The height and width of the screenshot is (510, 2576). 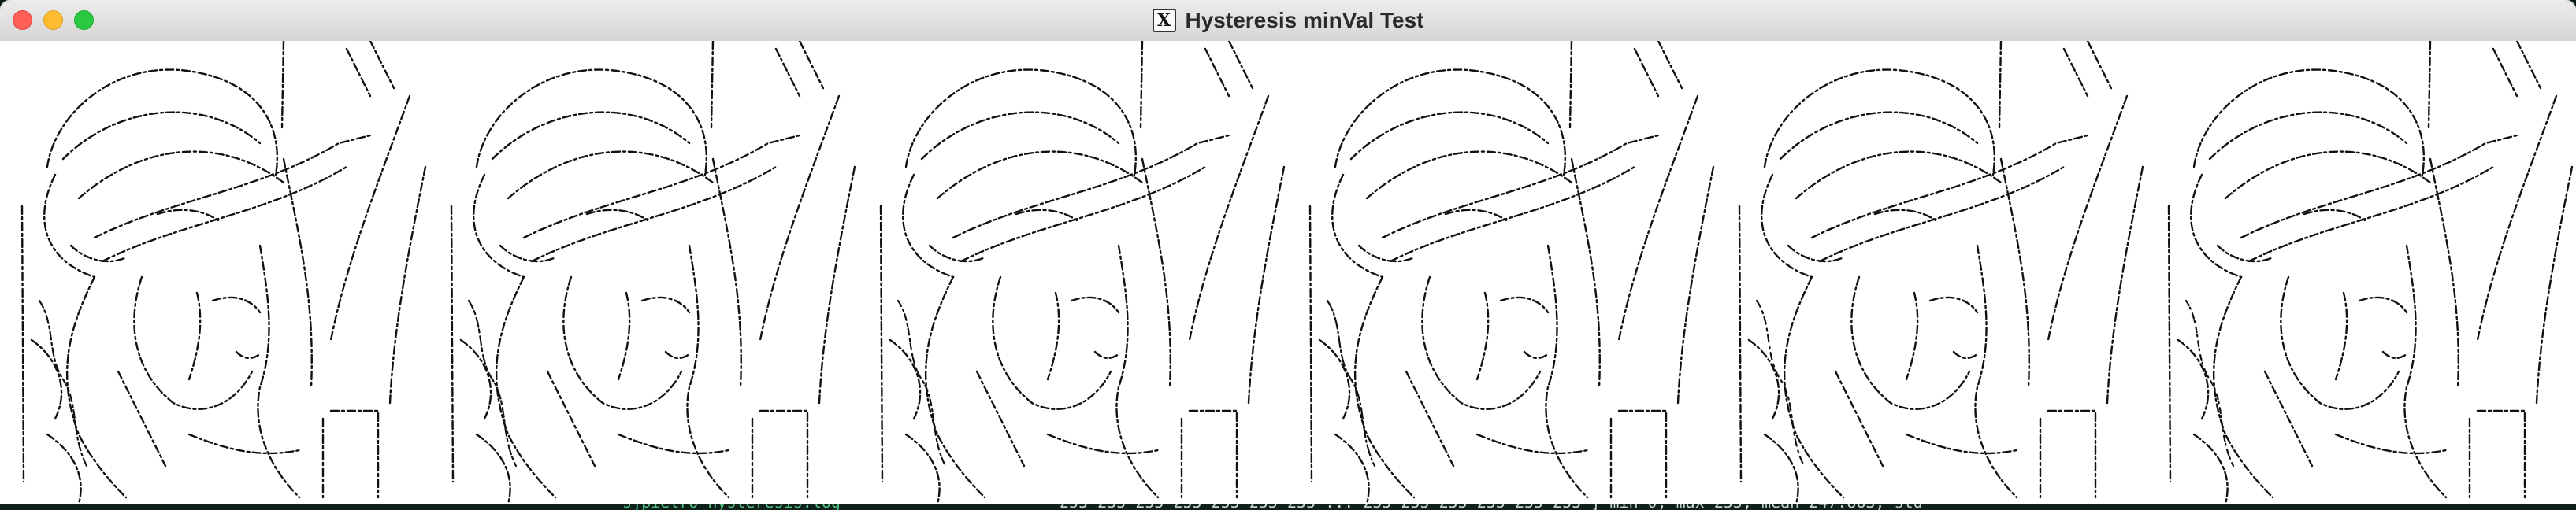 I want to click on window-title-group: X Hysteresis minVal Test, so click(x=1288, y=20).